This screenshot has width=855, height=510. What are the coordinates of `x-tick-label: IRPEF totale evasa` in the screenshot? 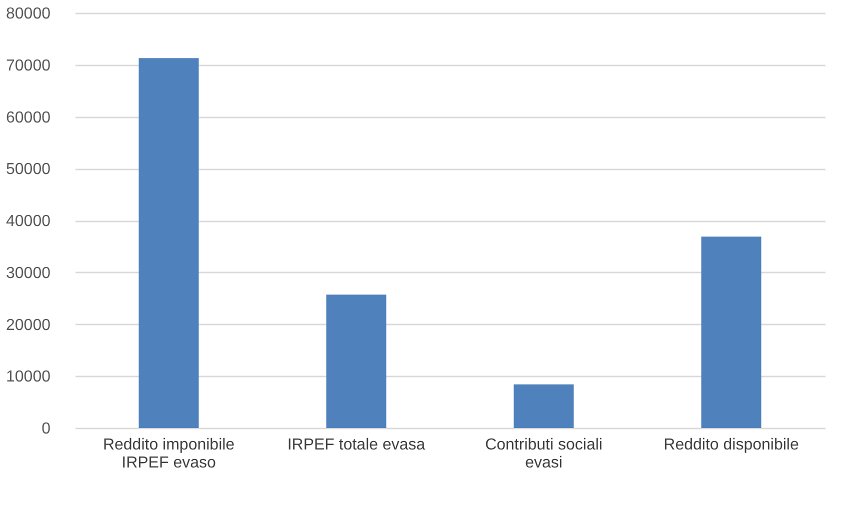 It's located at (356, 445).